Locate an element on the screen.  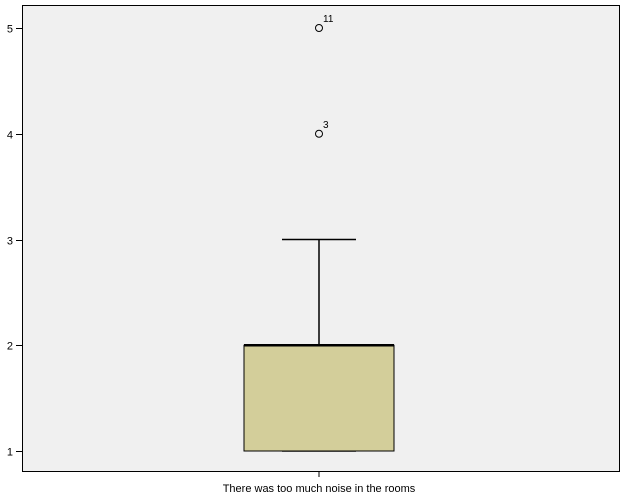
box-iqr is located at coordinates (319, 398).